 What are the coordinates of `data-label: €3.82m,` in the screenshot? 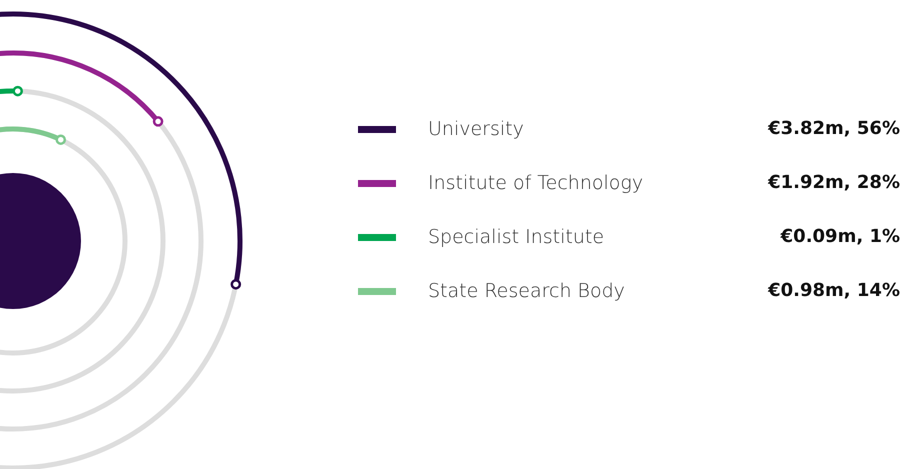 It's located at (809, 128).